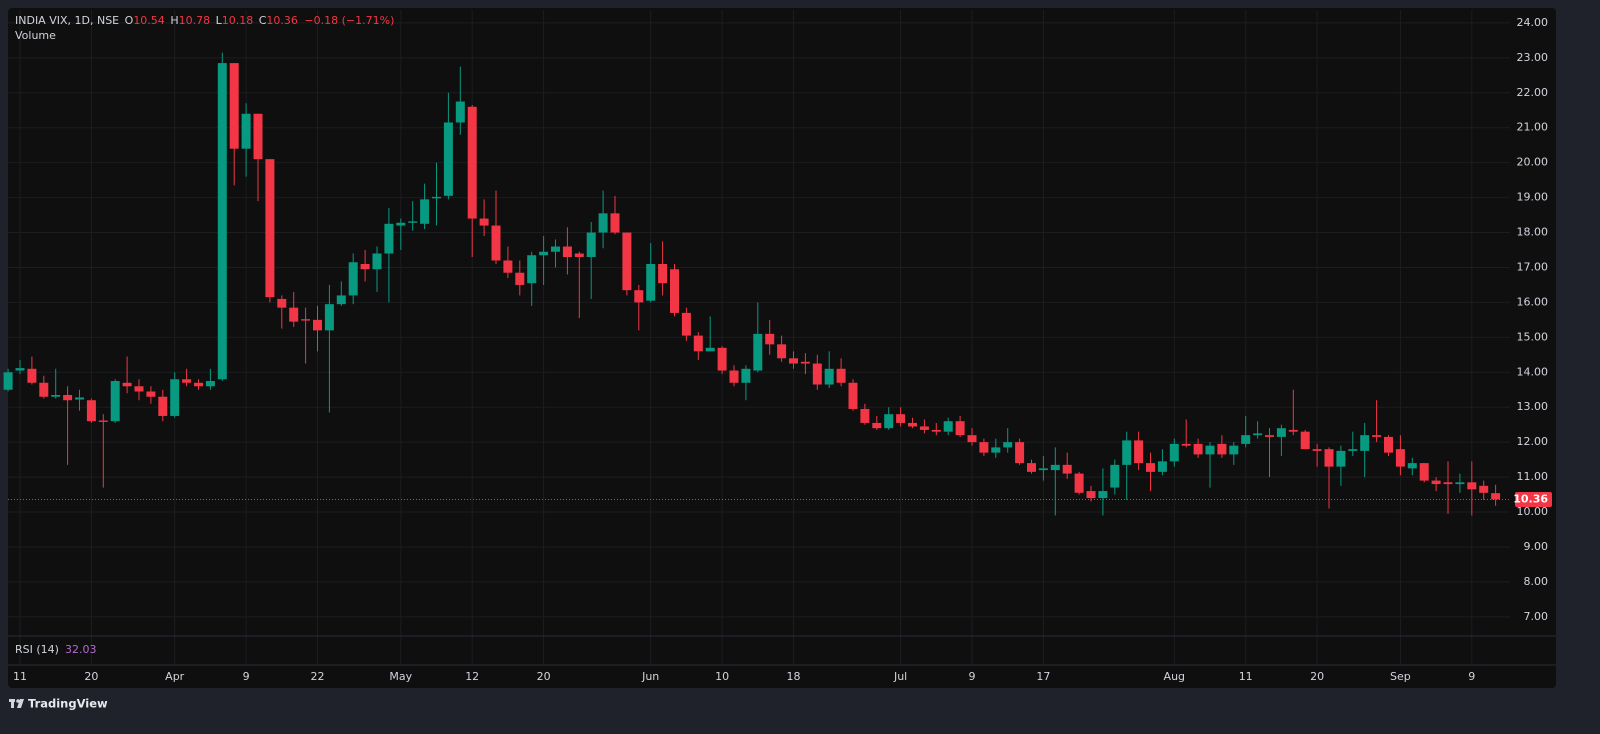 This screenshot has width=1600, height=734. I want to click on y-tick-label: 18.00, so click(1533, 232).